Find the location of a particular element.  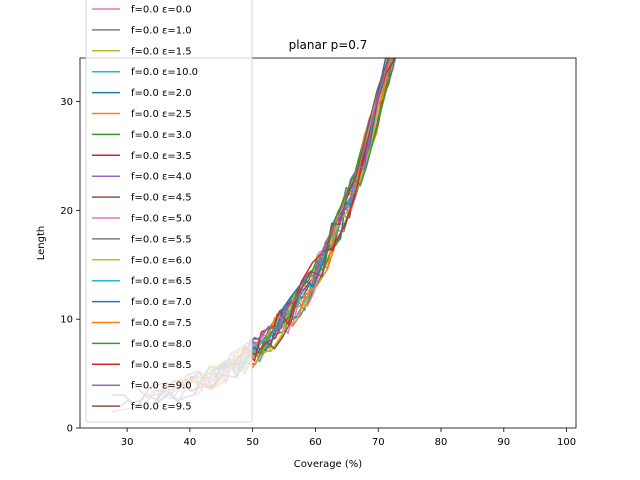

legend-label: f=0.0 ε=8.0 is located at coordinates (161, 344).